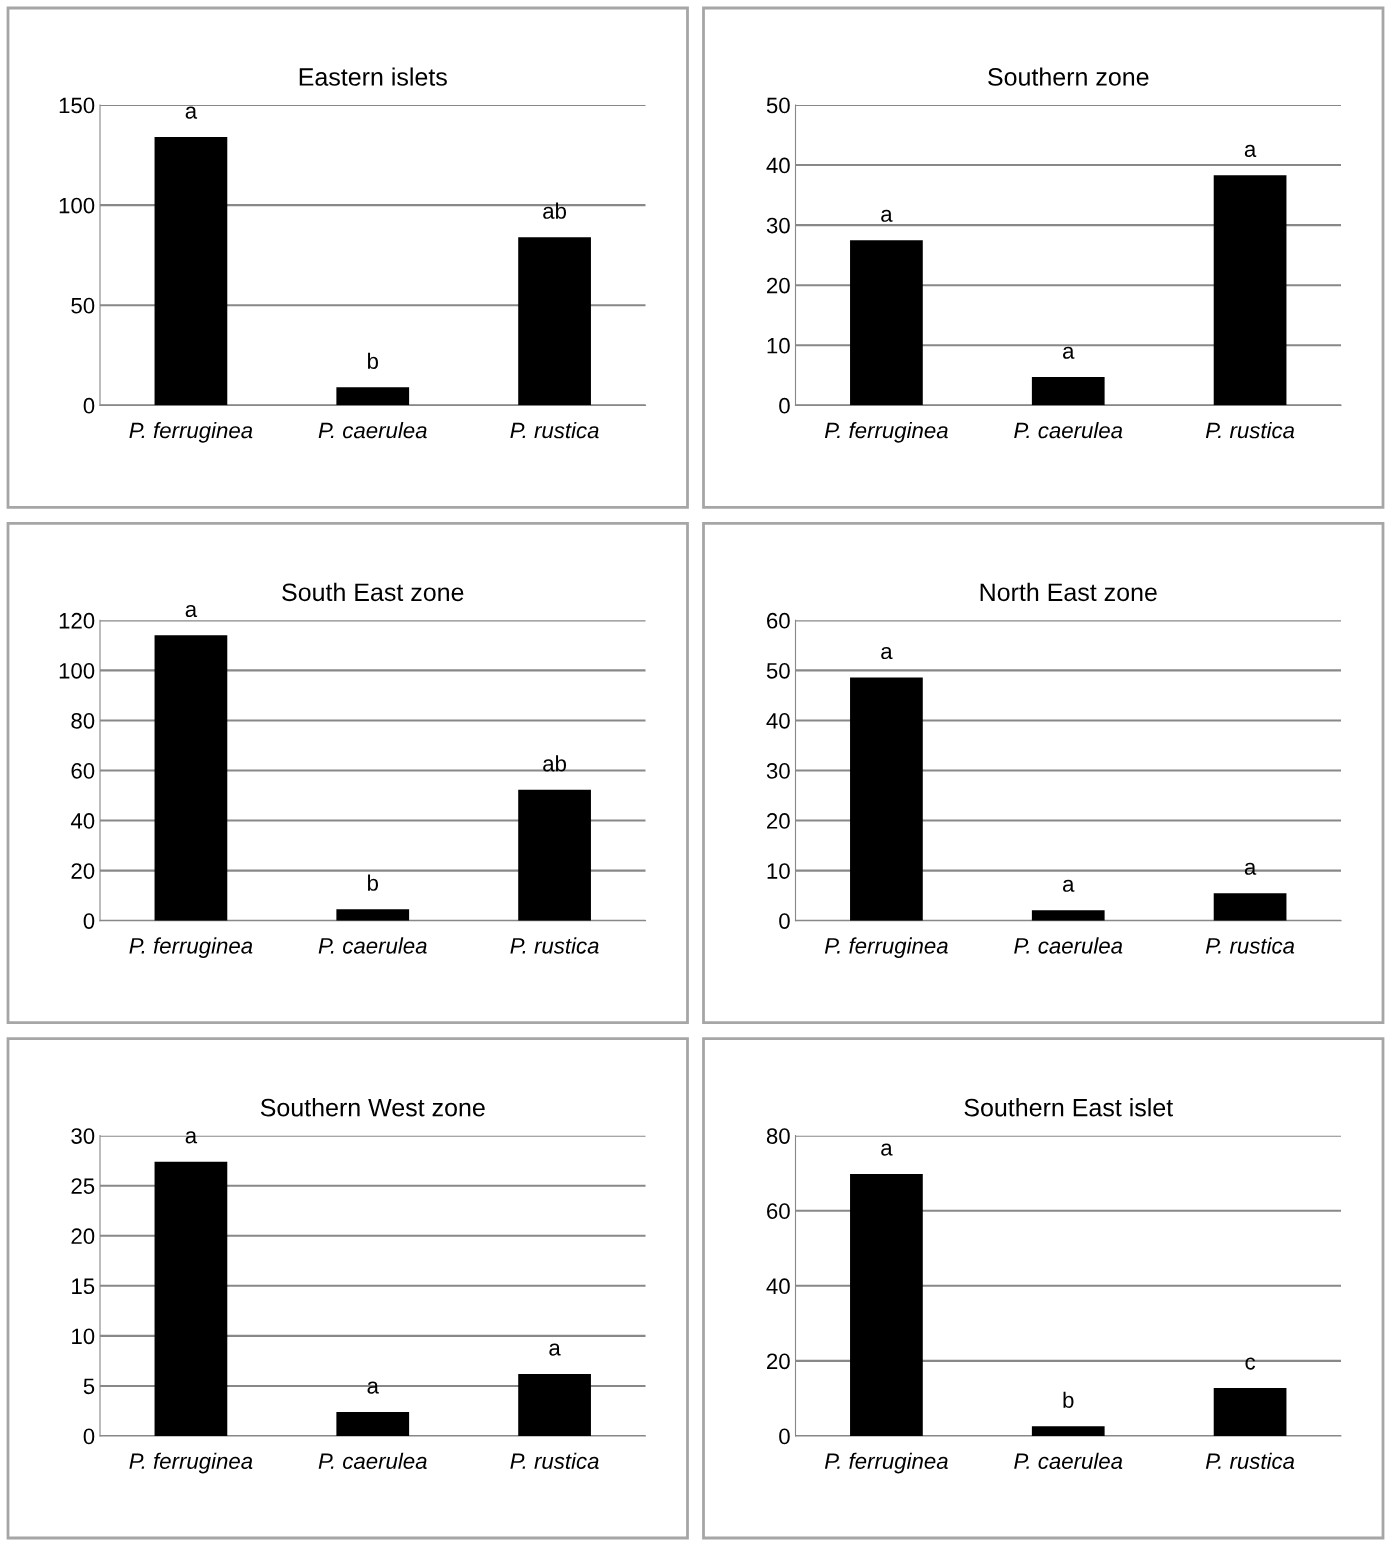 Image resolution: width=1391 pixels, height=1546 pixels. I want to click on y-tick-label: 120, so click(77, 620).